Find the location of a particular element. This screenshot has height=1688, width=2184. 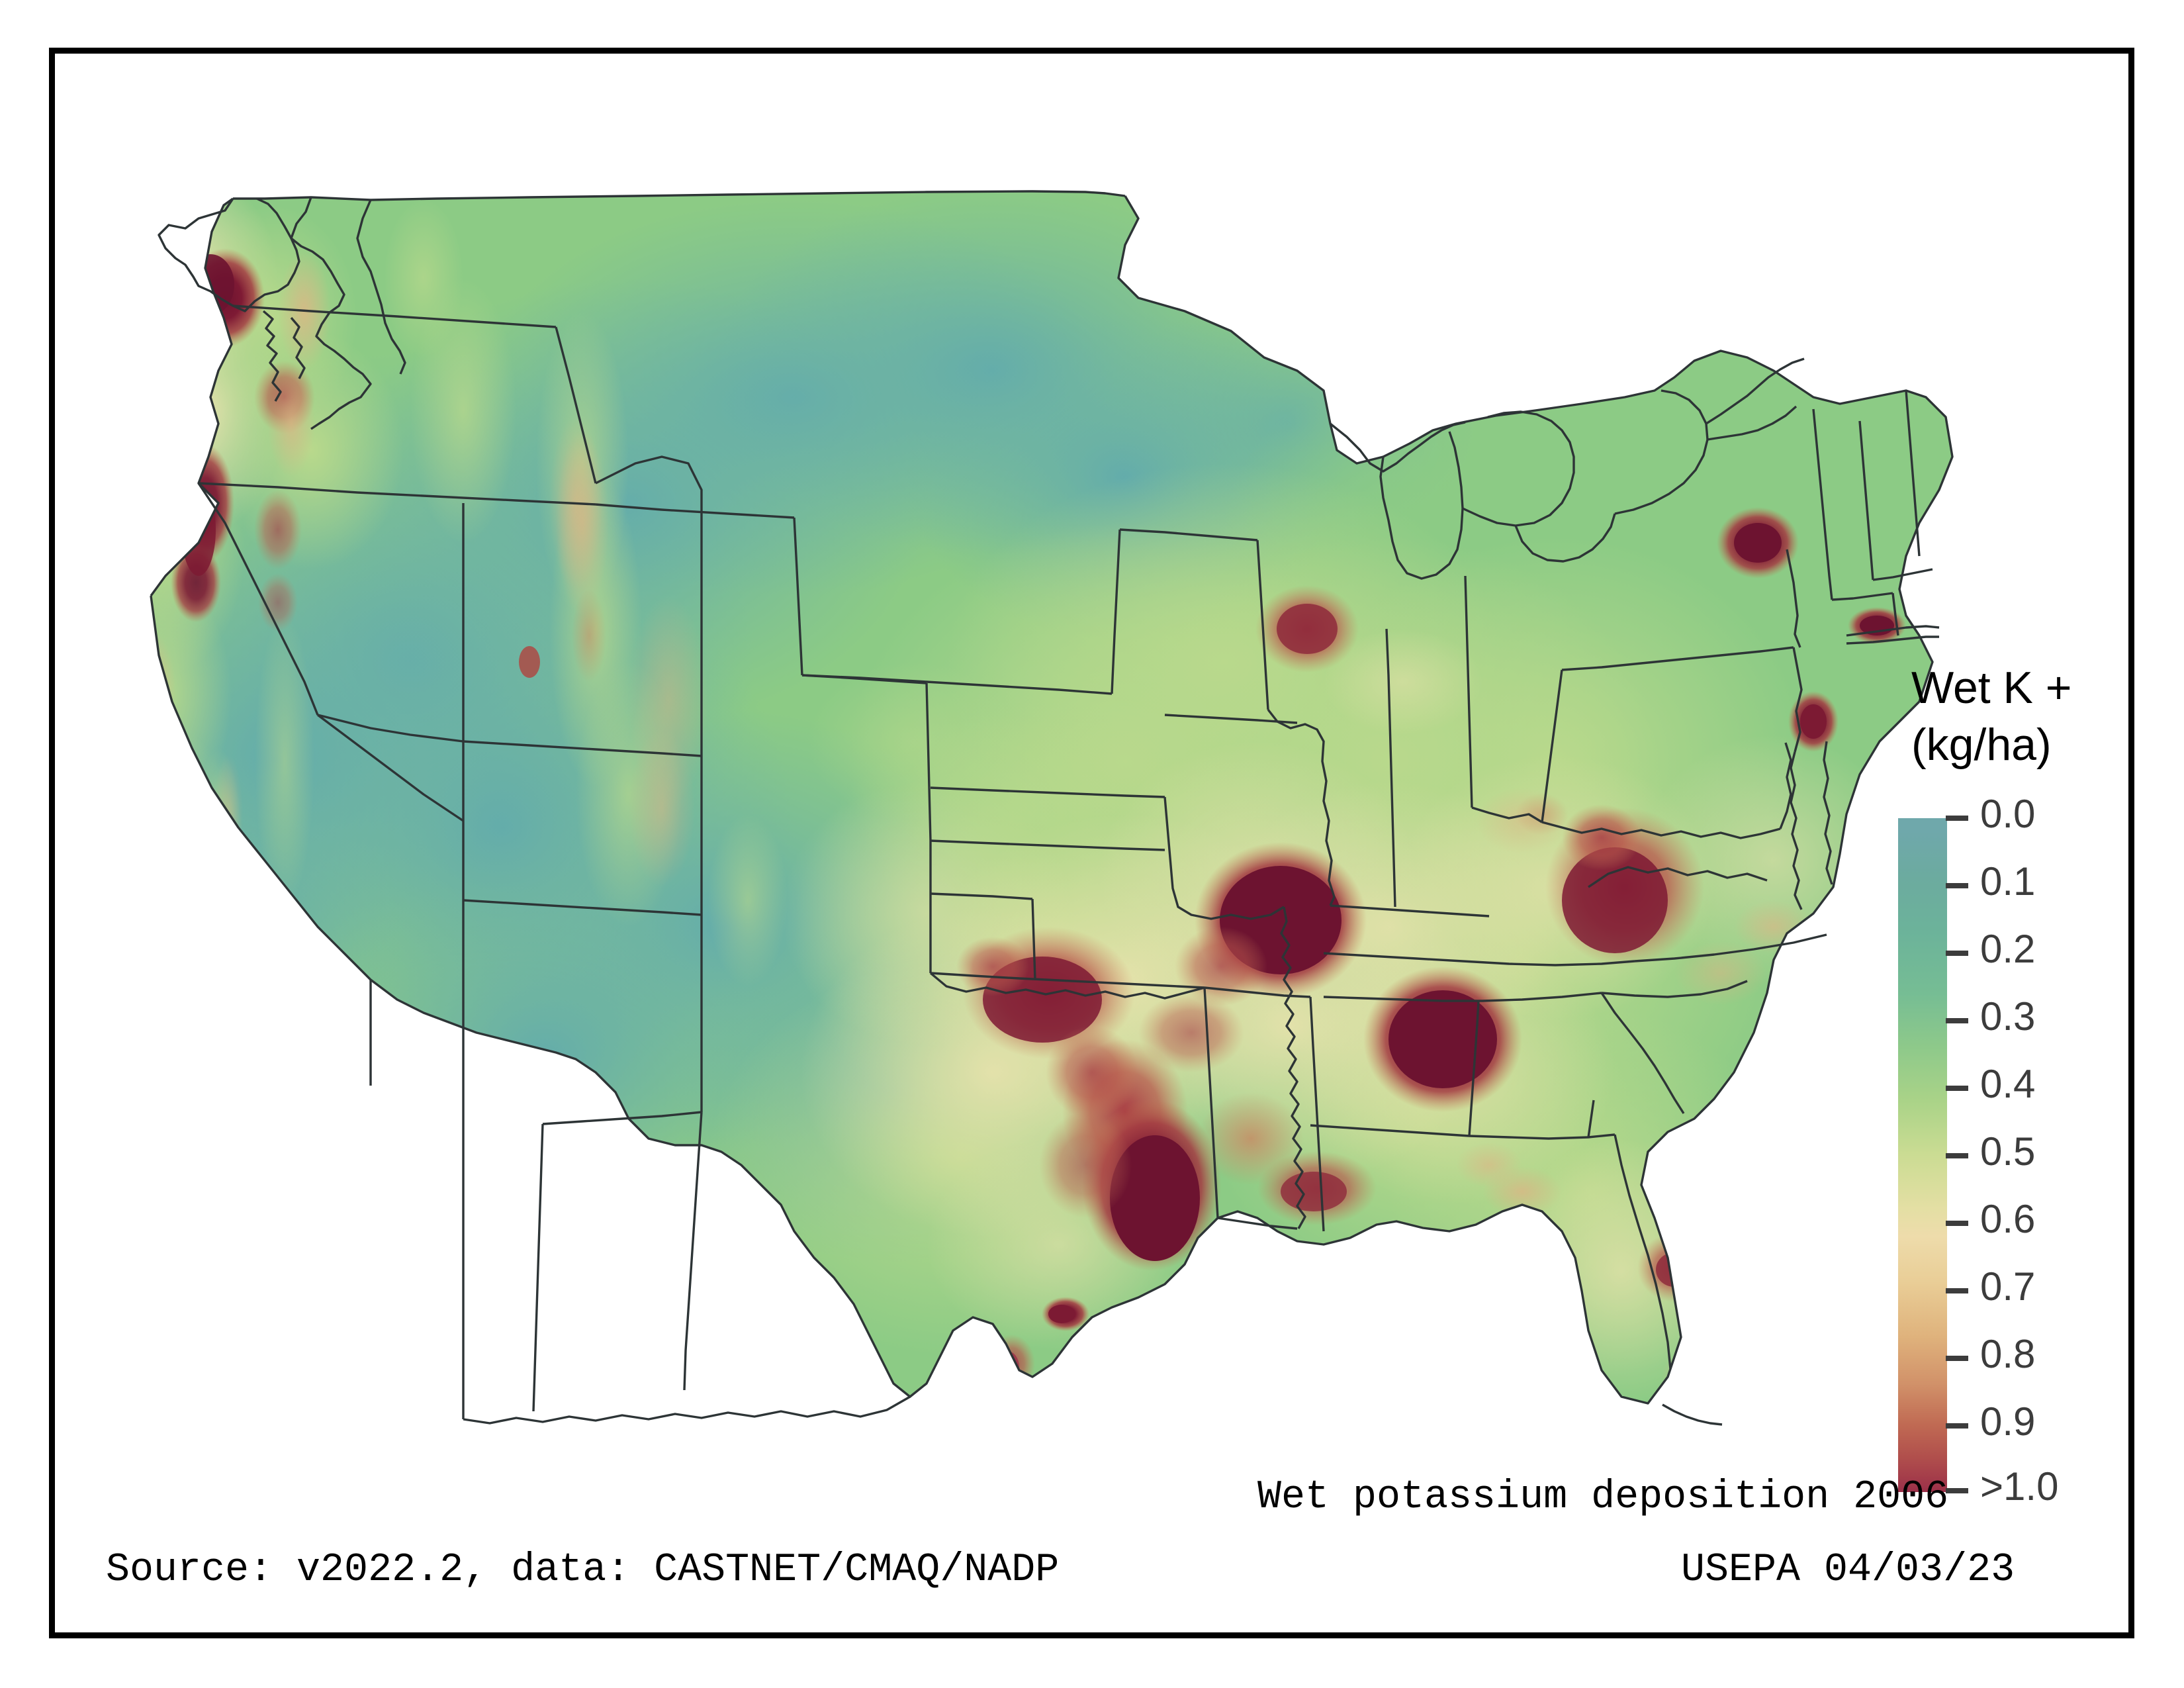

colorbar-label-5: 0.5 is located at coordinates (2008, 1151).